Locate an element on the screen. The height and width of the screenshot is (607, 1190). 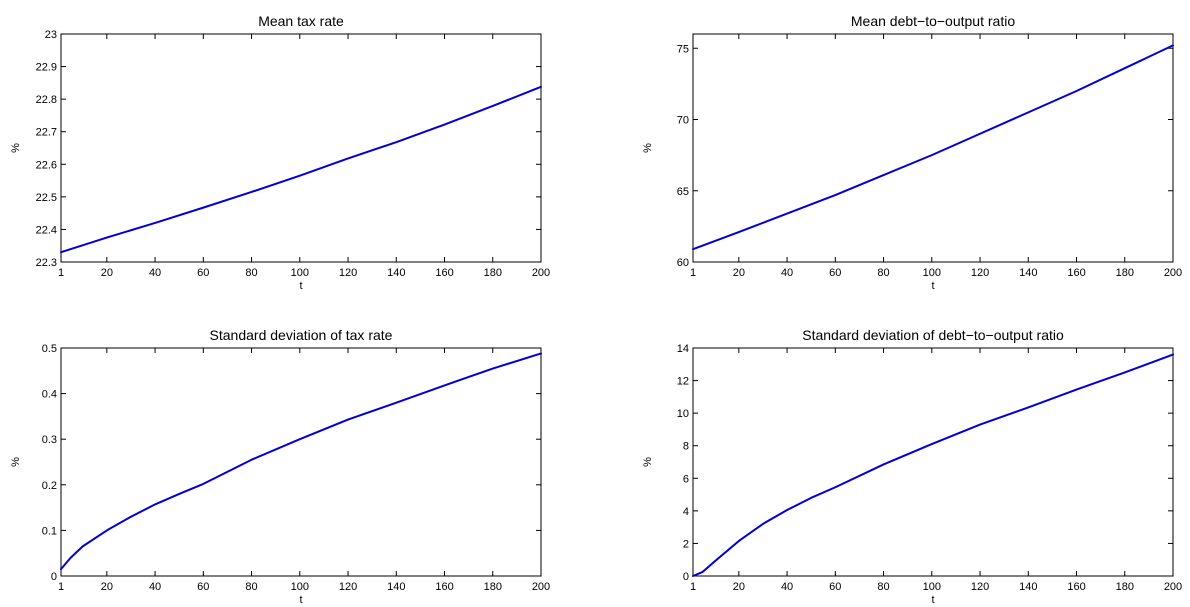
mean-tax-rate-title: Mean tax rate is located at coordinates (301, 21).